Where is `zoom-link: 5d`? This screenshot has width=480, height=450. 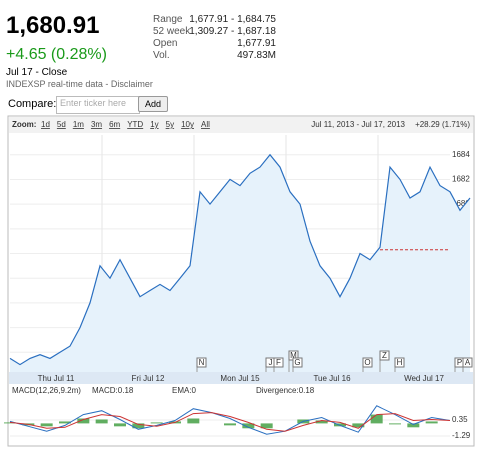
zoom-link: 5d is located at coordinates (61, 124).